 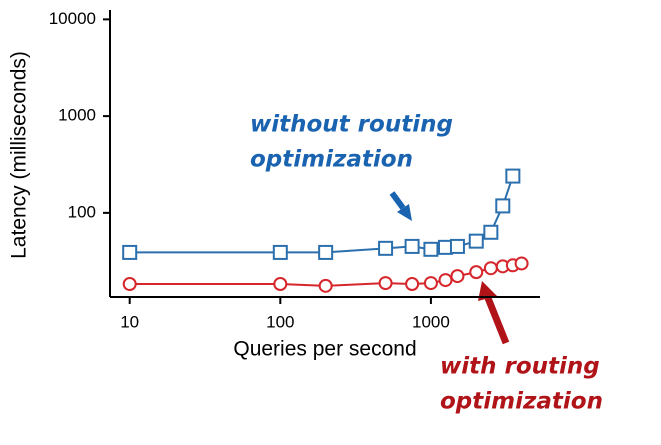 I want to click on annotation-arrowhead, so click(x=404, y=212).